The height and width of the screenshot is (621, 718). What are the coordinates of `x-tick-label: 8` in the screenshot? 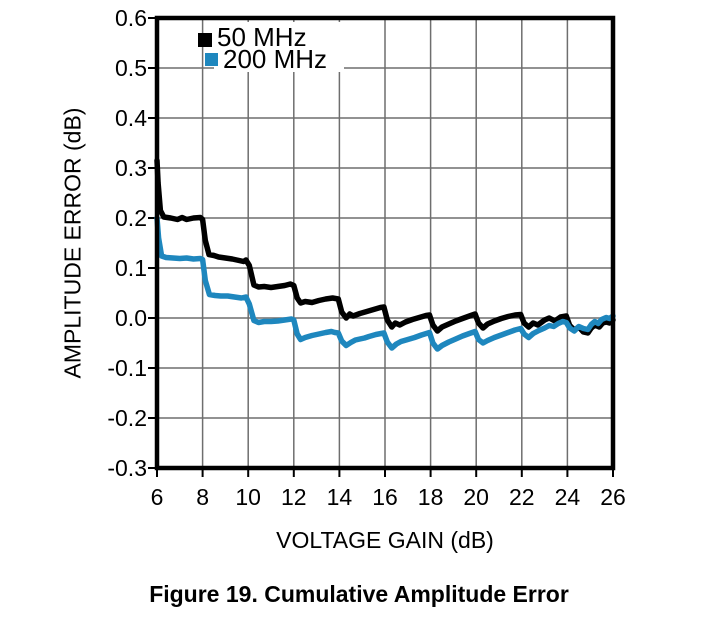 It's located at (202, 497).